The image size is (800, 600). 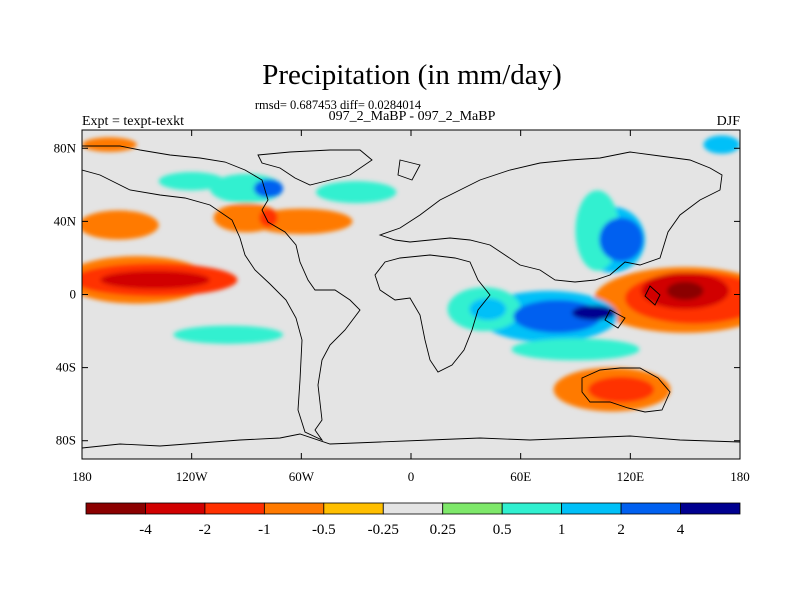 I want to click on colorbar: -4 -2 -1 -0.5 -0.25 0.25 0.5 1 2 4, so click(x=413, y=520).